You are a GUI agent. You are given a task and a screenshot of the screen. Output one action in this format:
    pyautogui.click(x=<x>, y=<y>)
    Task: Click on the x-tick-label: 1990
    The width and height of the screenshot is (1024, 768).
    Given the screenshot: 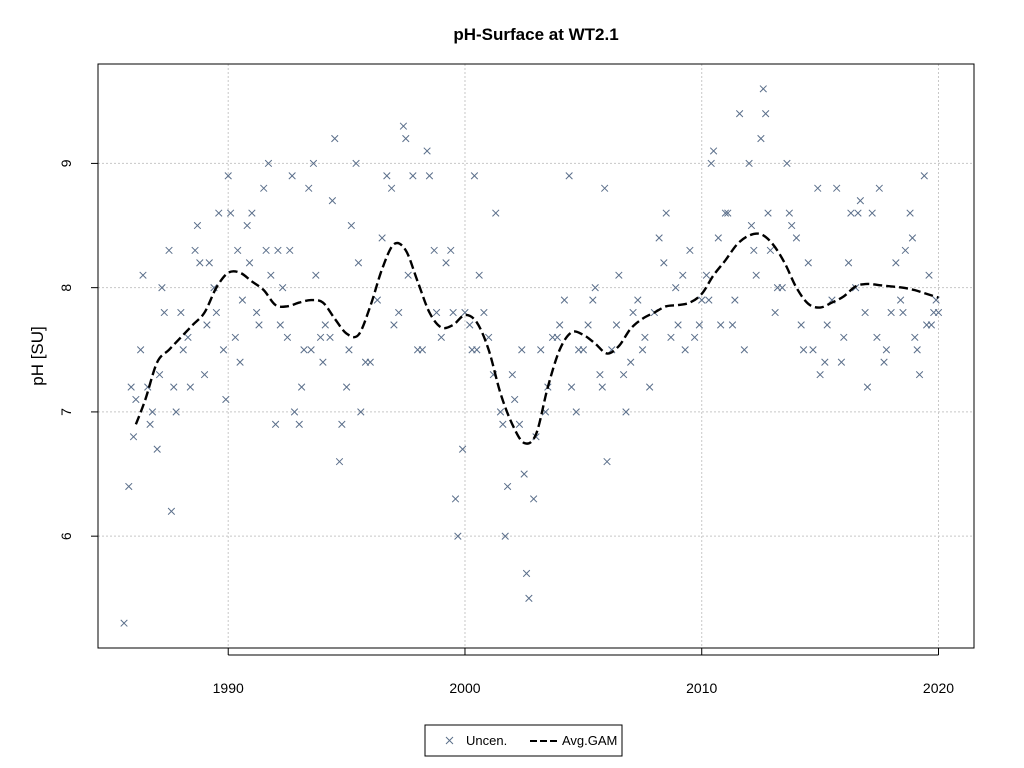 What is the action you would take?
    pyautogui.click(x=228, y=688)
    